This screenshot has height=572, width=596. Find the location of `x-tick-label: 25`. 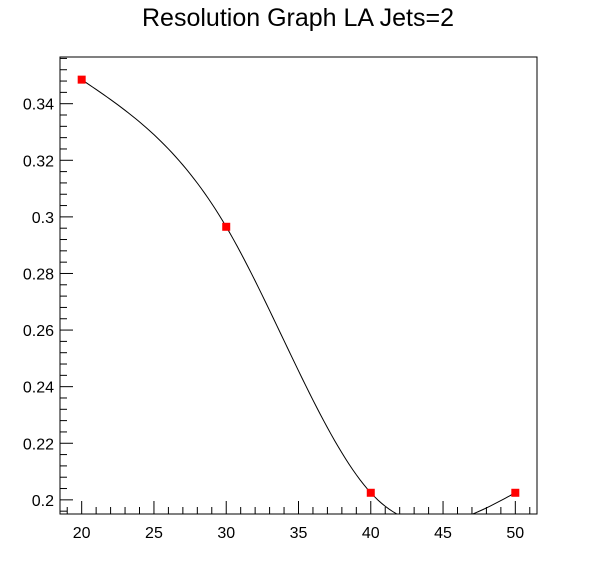

x-tick-label: 25 is located at coordinates (154, 533).